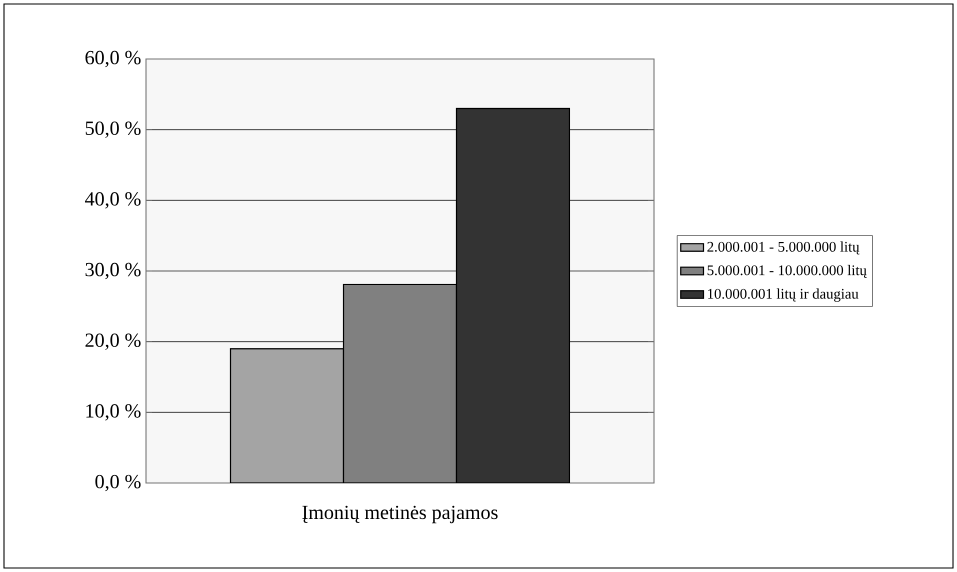 The width and height of the screenshot is (957, 572). Describe the element at coordinates (113, 59) in the screenshot. I see `y-tick-label: 60,0 %` at that location.